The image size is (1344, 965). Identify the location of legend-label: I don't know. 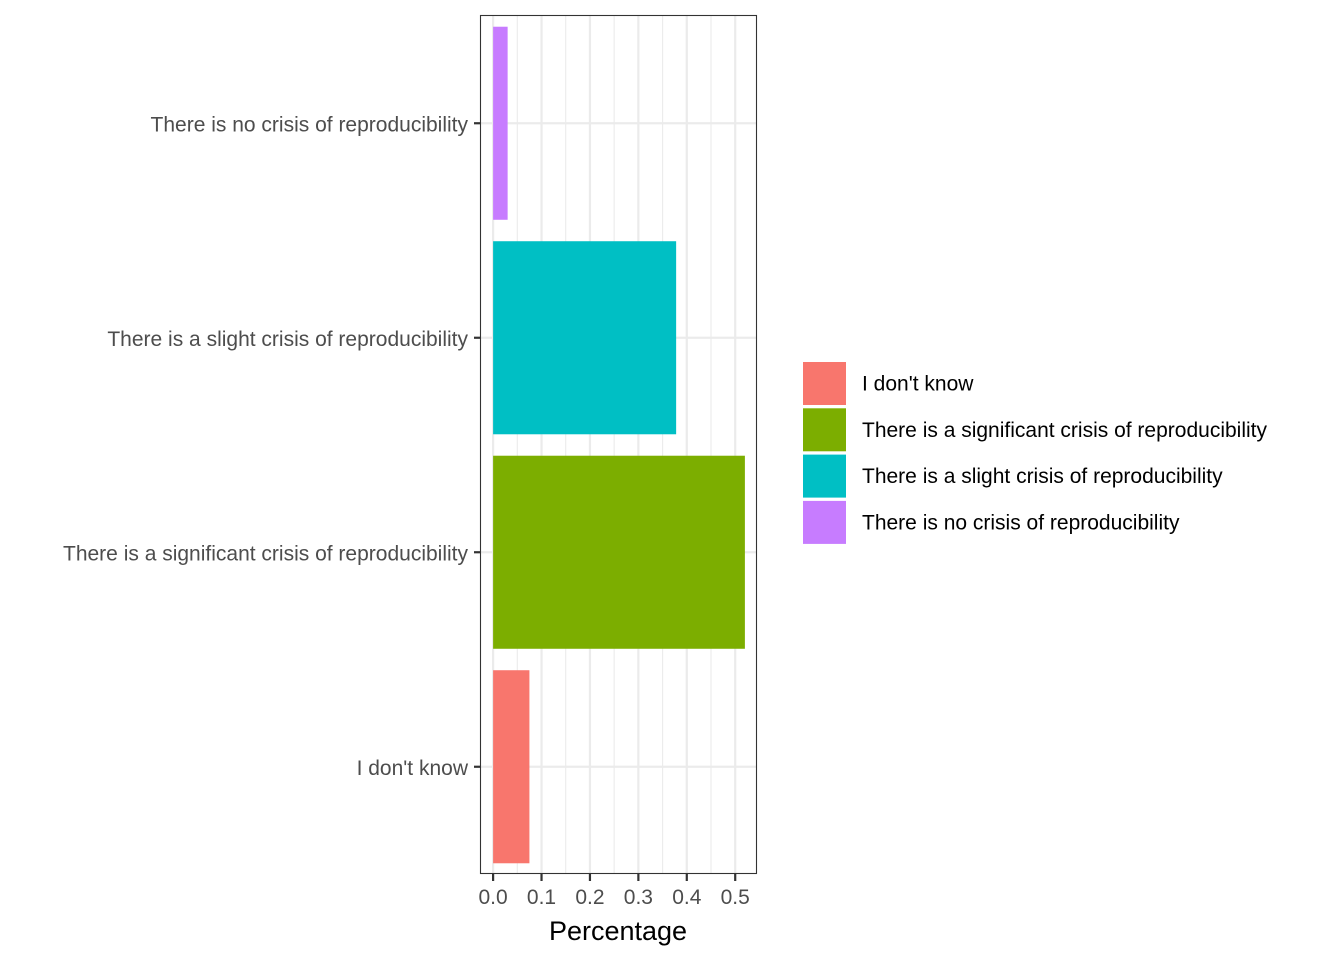
(918, 384).